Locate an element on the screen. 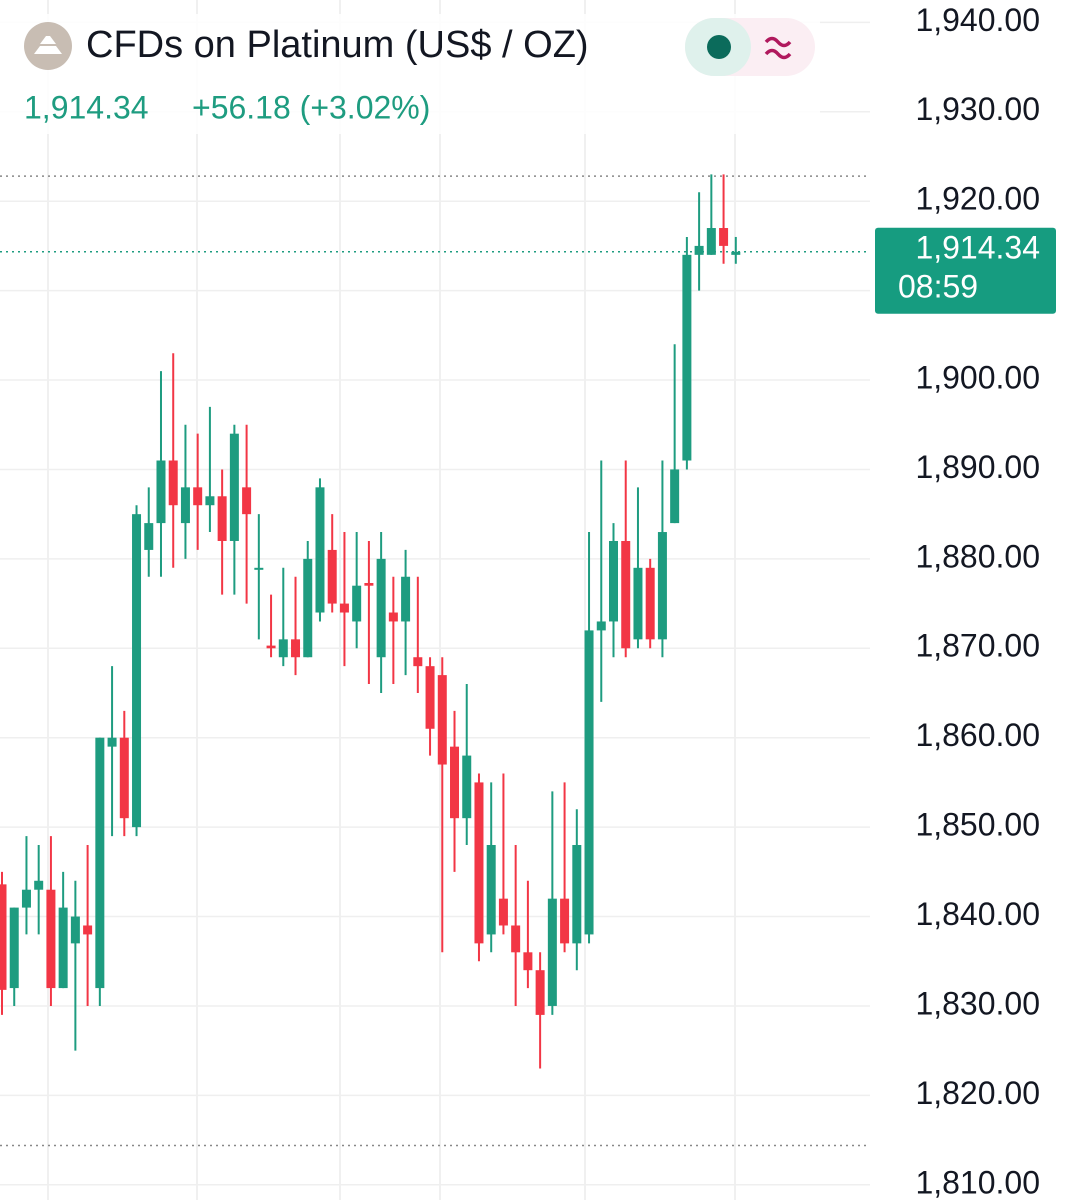 Image resolution: width=1070 pixels, height=1200 pixels. header-bg is located at coordinates (410, 74).